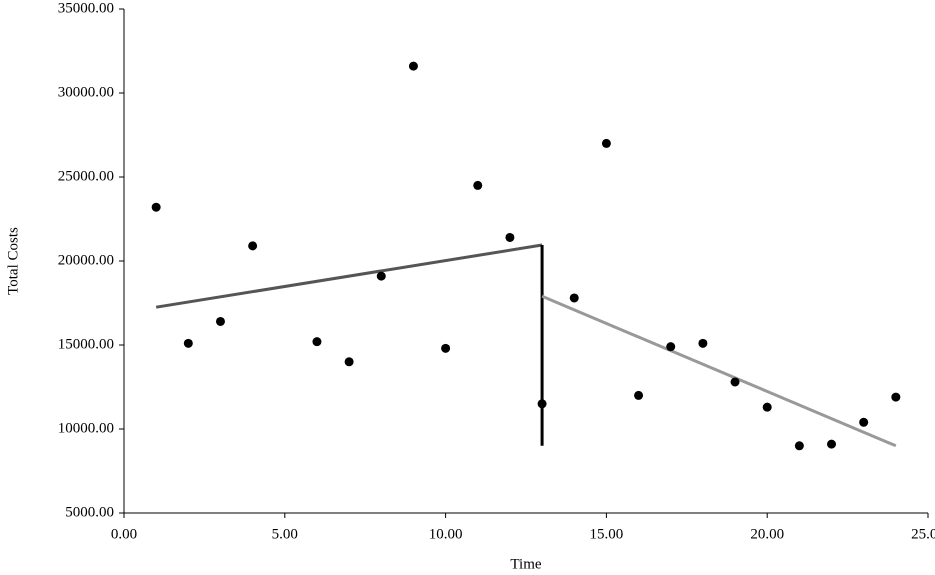 The height and width of the screenshot is (575, 935). I want to click on x-tick-label: 25.00, so click(923, 534).